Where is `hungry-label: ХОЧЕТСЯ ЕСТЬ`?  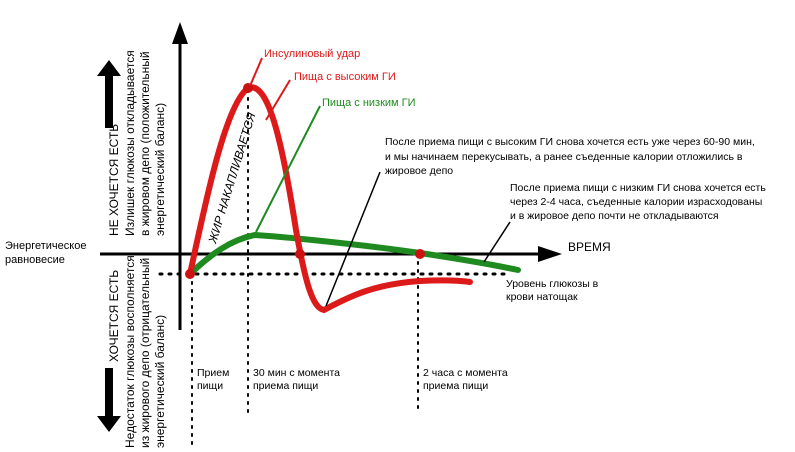
hungry-label: ХОЧЕТСЯ ЕСТЬ is located at coordinates (114, 316).